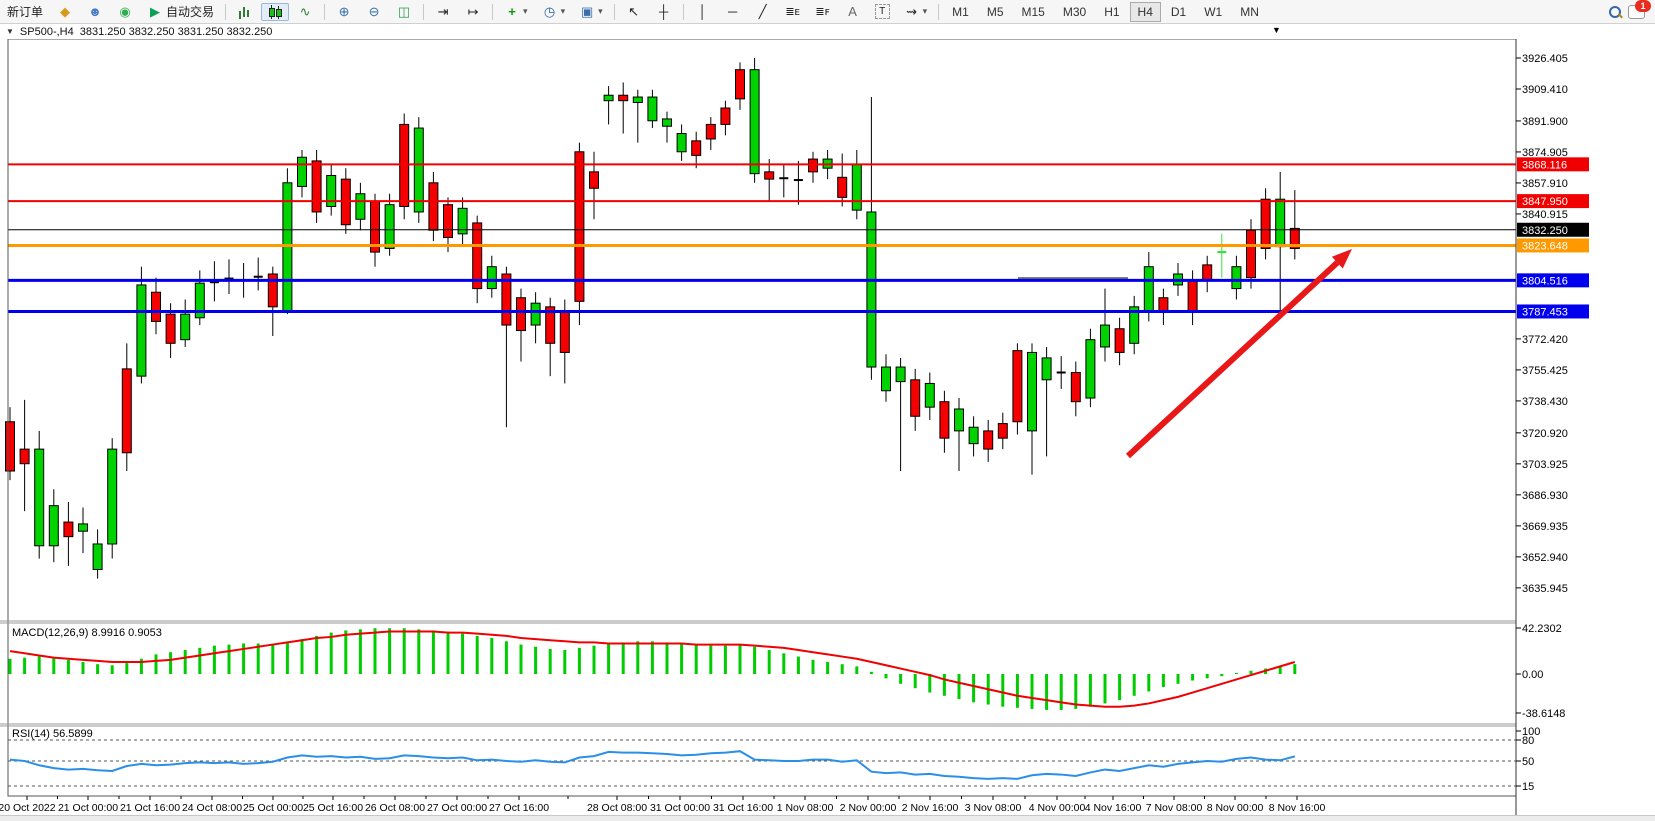  What do you see at coordinates (1057, 808) in the screenshot?
I see `time-axis-label: 4 Nov 00:00` at bounding box center [1057, 808].